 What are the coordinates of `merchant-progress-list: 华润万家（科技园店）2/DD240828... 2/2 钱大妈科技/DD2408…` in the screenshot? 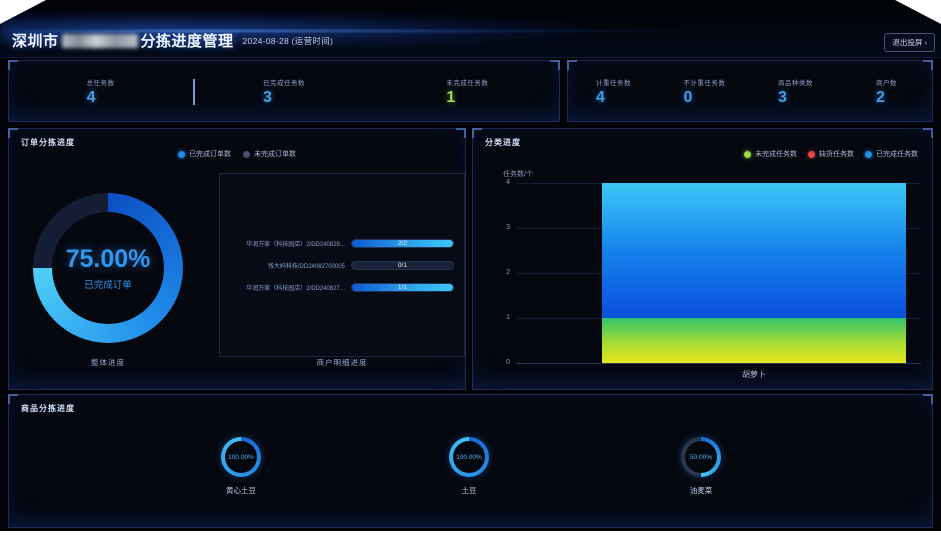 It's located at (342, 265).